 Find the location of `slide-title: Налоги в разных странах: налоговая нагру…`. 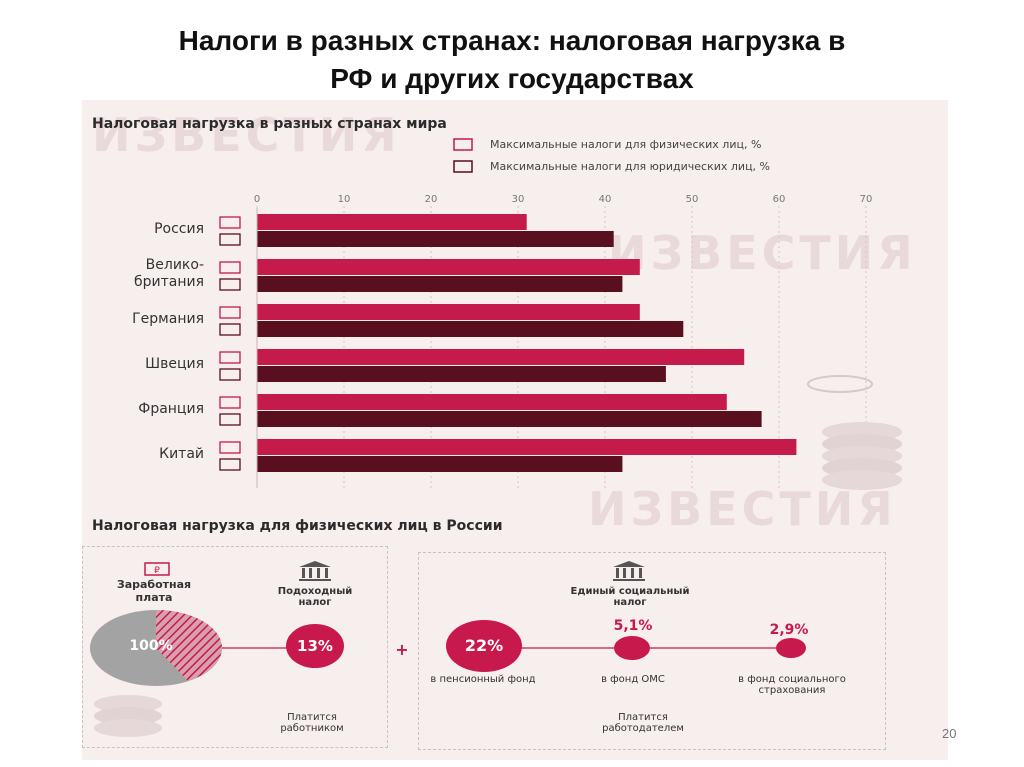

slide-title: Налоги в разных странах: налоговая нагру… is located at coordinates (512, 60).